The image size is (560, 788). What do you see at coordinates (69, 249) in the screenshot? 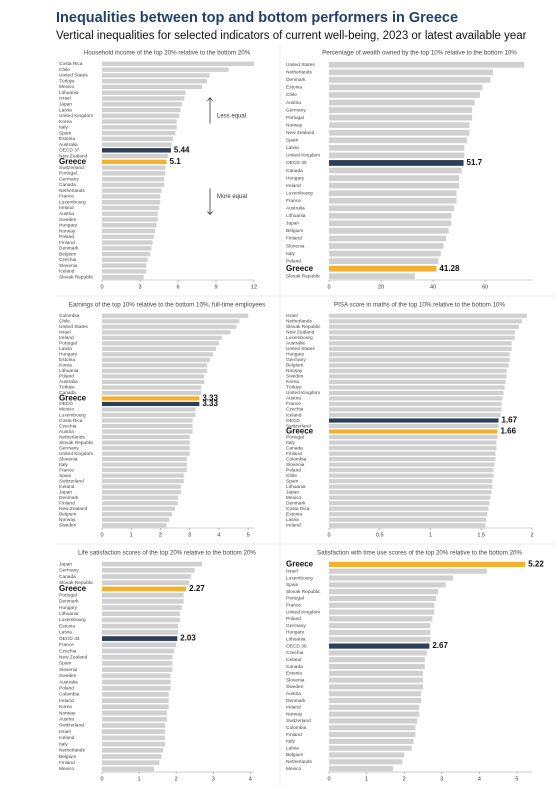
I see `category-label: Denmark` at bounding box center [69, 249].